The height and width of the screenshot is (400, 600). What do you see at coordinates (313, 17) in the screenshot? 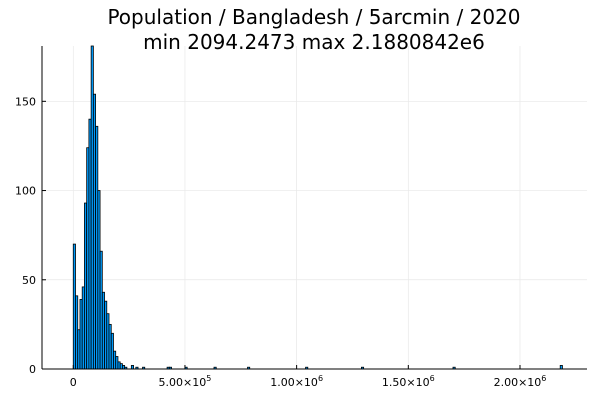
I see `chart-title: Population / Bangladesh / 5arcmin / 2020` at bounding box center [313, 17].